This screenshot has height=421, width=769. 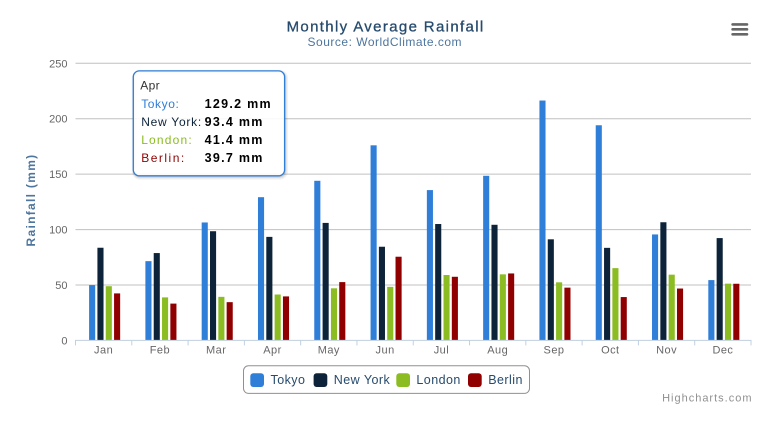 I want to click on svg-text: Feb, so click(x=160, y=351).